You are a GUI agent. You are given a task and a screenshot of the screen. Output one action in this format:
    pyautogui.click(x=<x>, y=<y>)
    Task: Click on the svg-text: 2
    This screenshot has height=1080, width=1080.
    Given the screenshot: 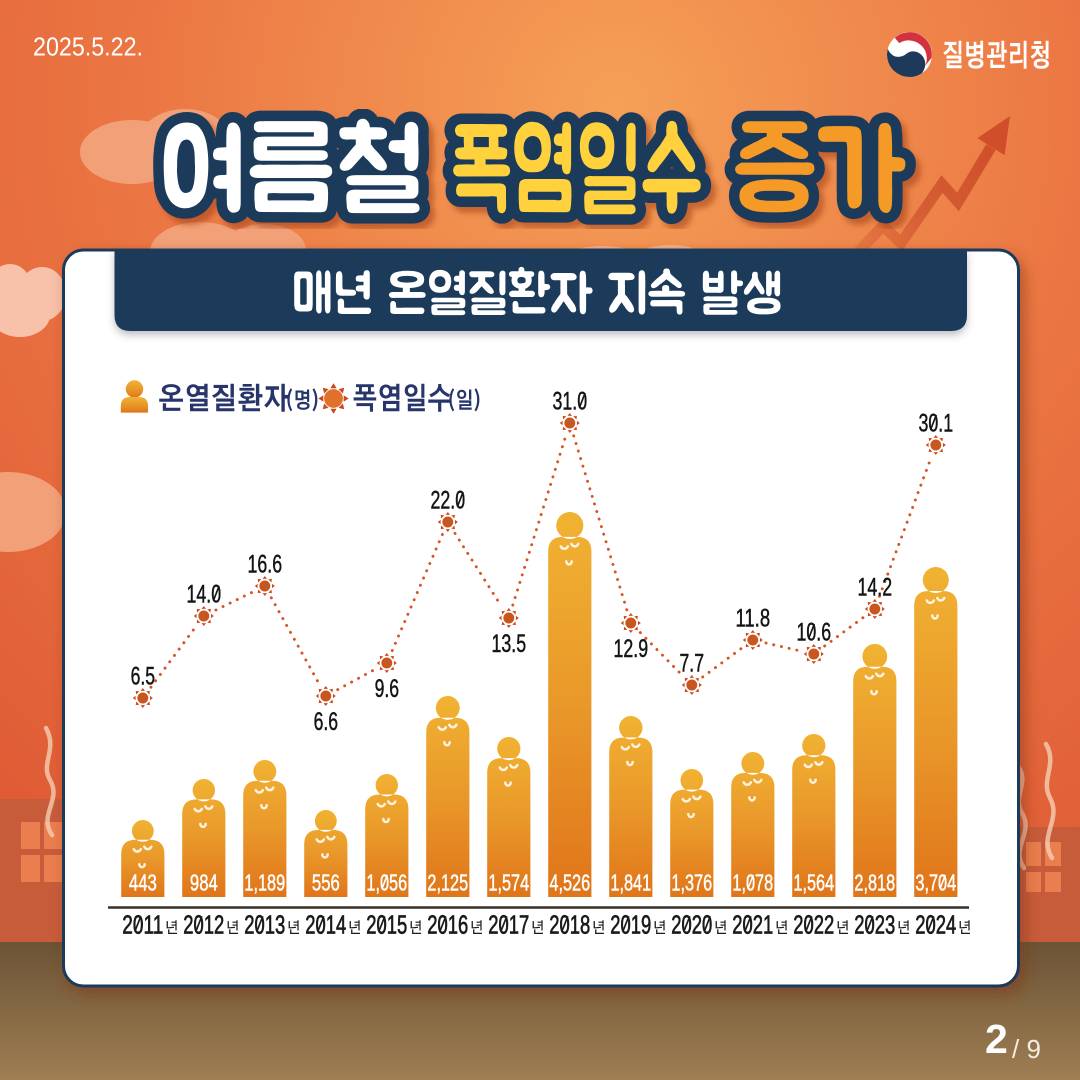 What is the action you would take?
    pyautogui.click(x=996, y=1039)
    